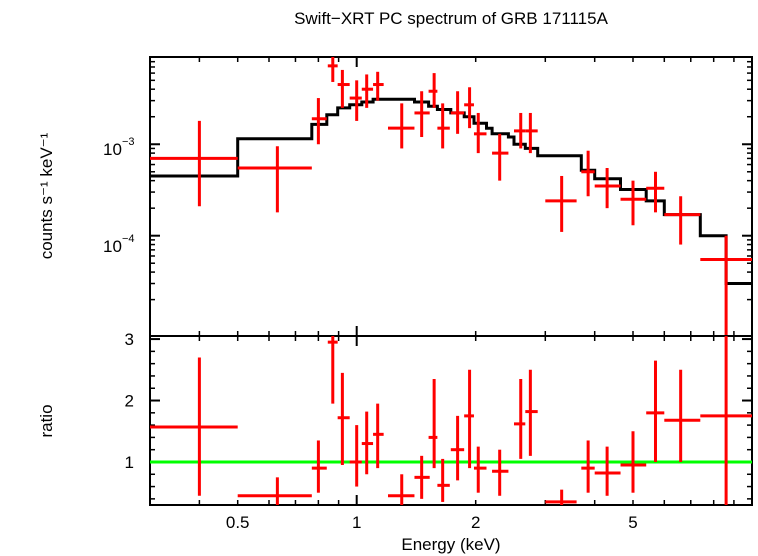 The width and height of the screenshot is (758, 556). Describe the element at coordinates (238, 522) in the screenshot. I see `x-tick-label: 0.5` at that location.